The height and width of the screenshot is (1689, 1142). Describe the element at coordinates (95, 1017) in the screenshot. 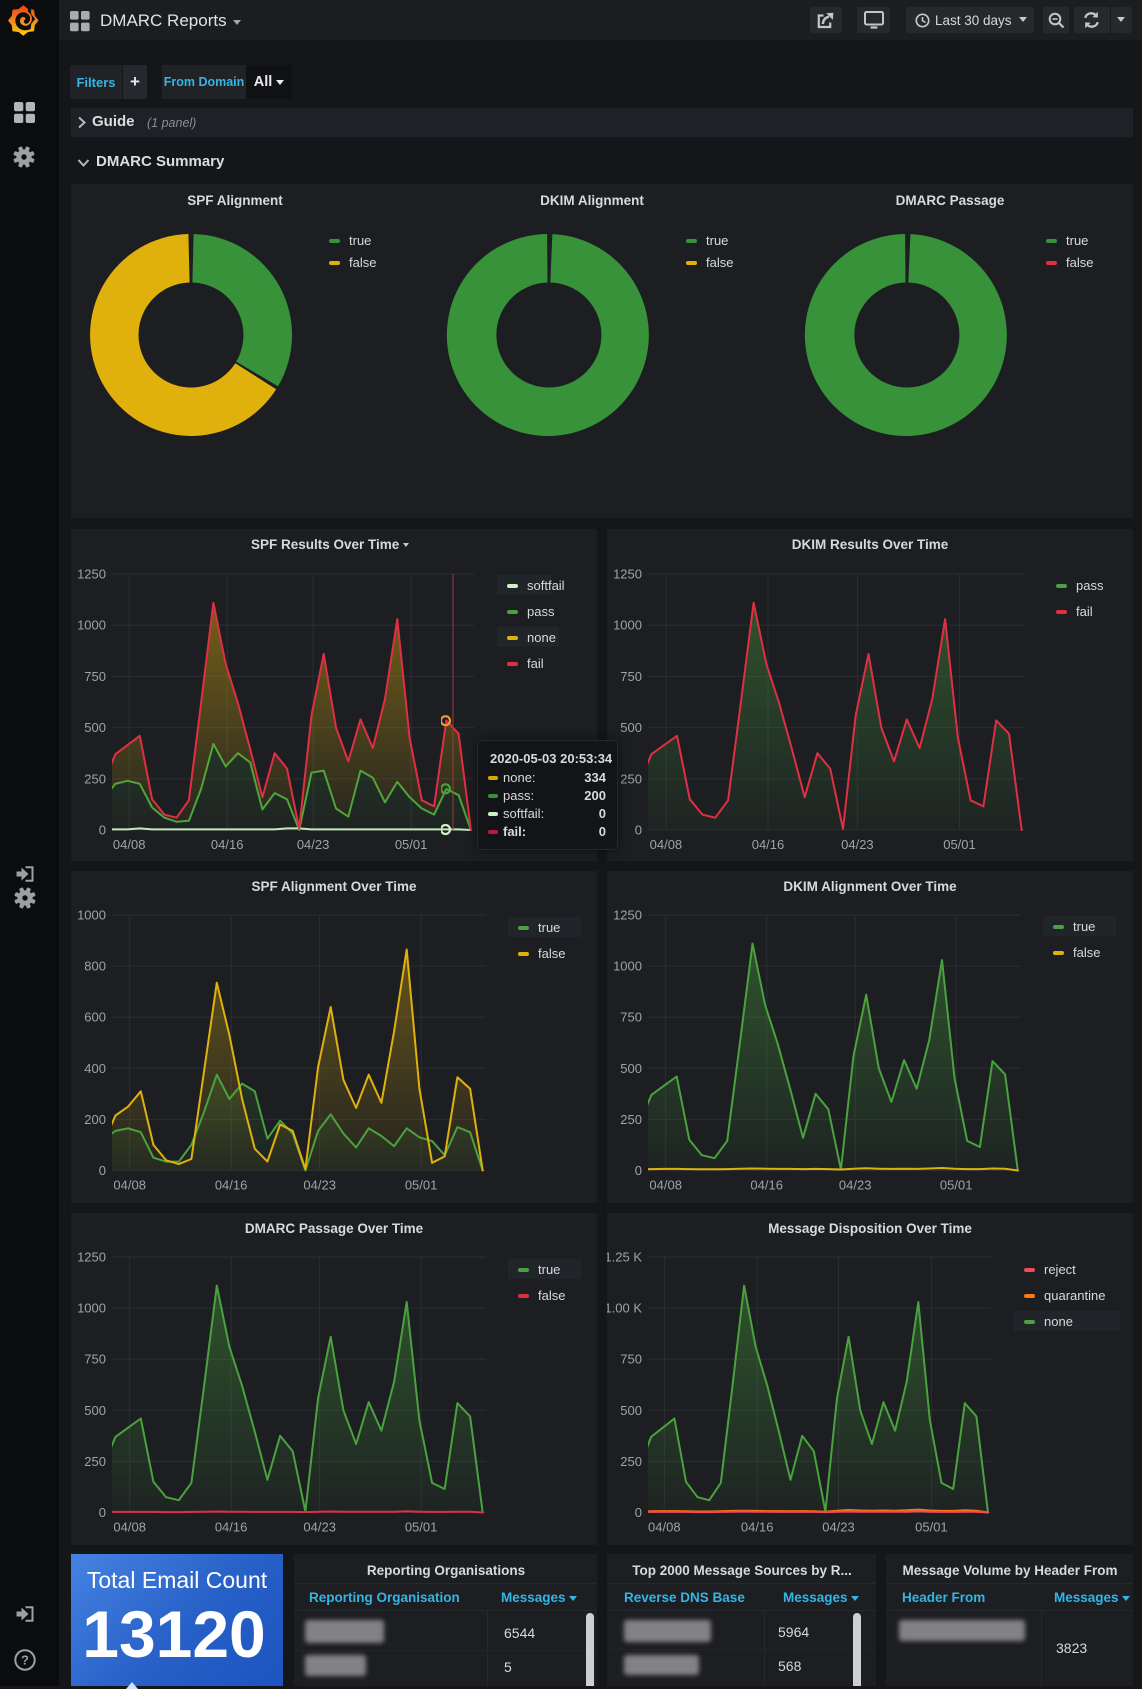

I see `svg-text: 600` at that location.